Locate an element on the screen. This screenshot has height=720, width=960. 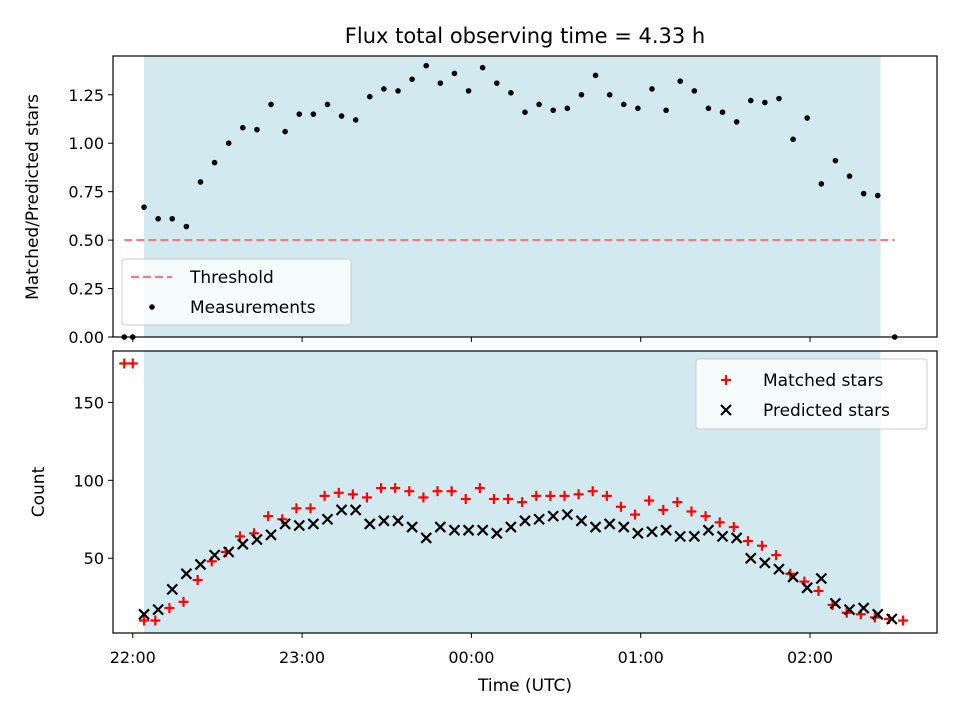
legend-measurements-label: Measurements is located at coordinates (253, 308).